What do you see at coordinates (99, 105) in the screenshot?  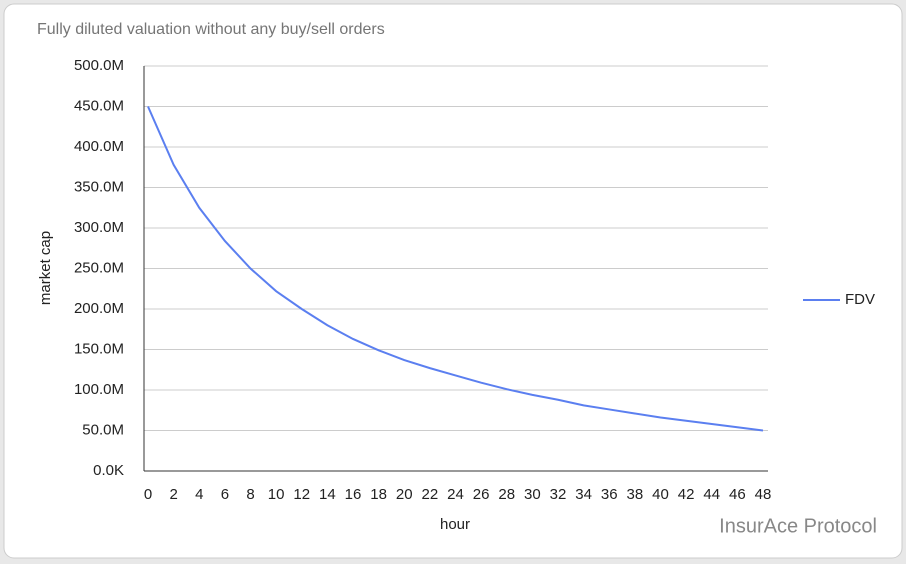 I see `y-tick-label: 450.0M` at bounding box center [99, 105].